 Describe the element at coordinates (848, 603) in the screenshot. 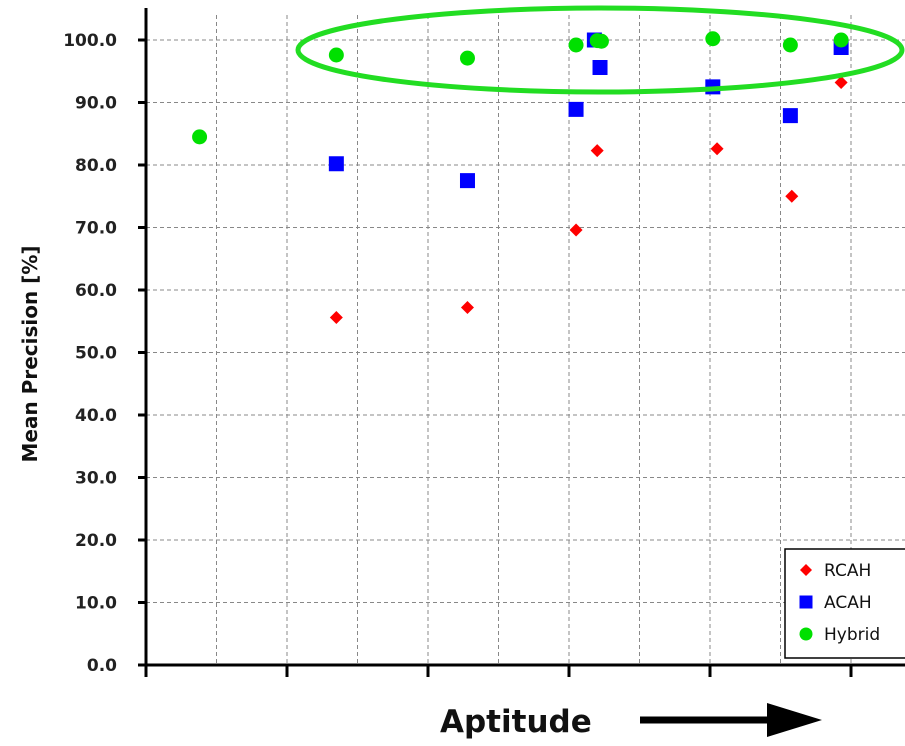

I see `legend-label-acah: ACAH` at that location.